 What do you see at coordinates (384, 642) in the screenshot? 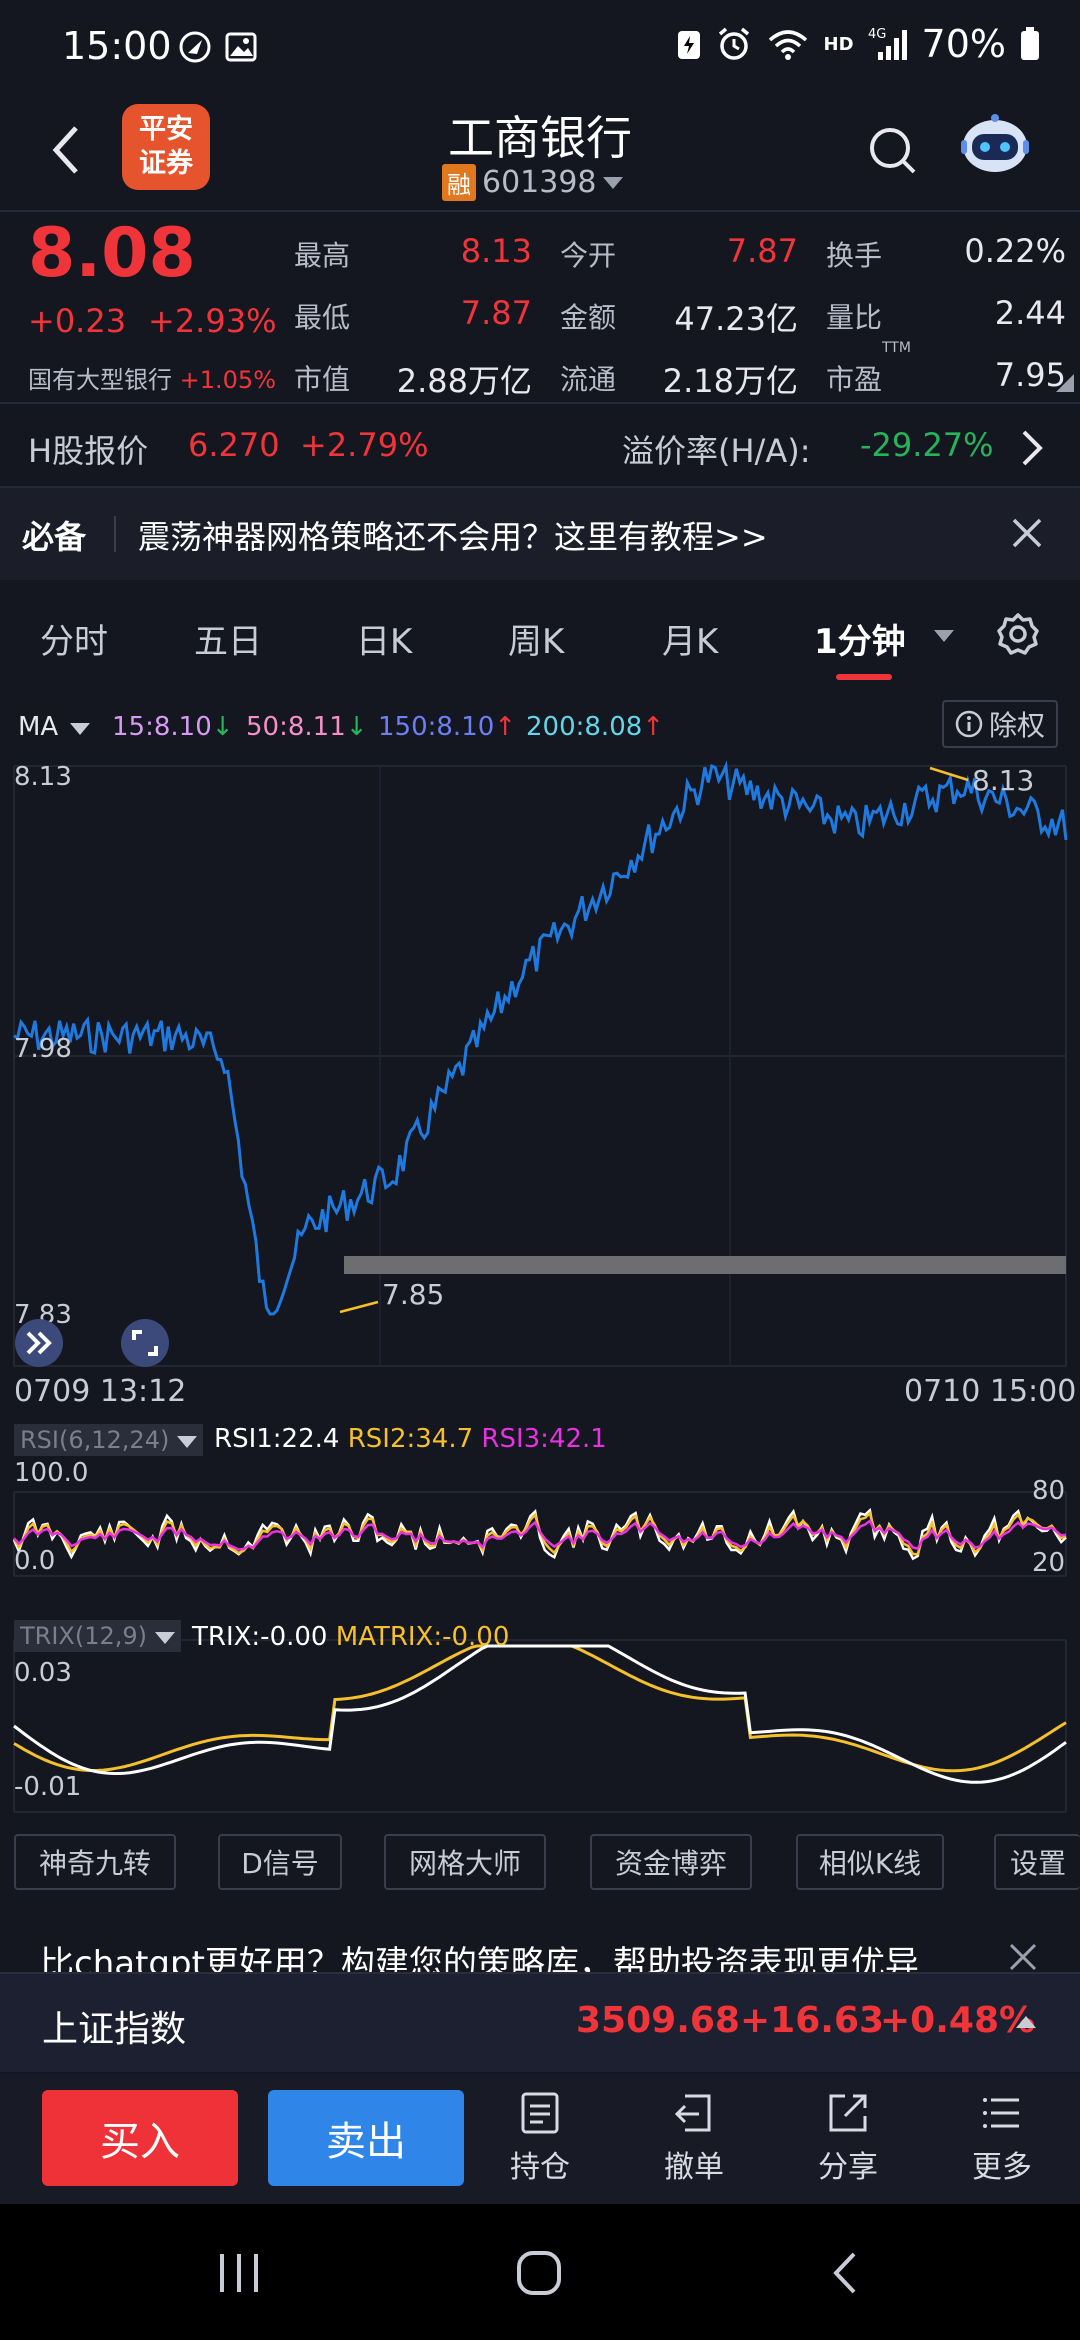
I see `tab-daily-k: 日K` at bounding box center [384, 642].